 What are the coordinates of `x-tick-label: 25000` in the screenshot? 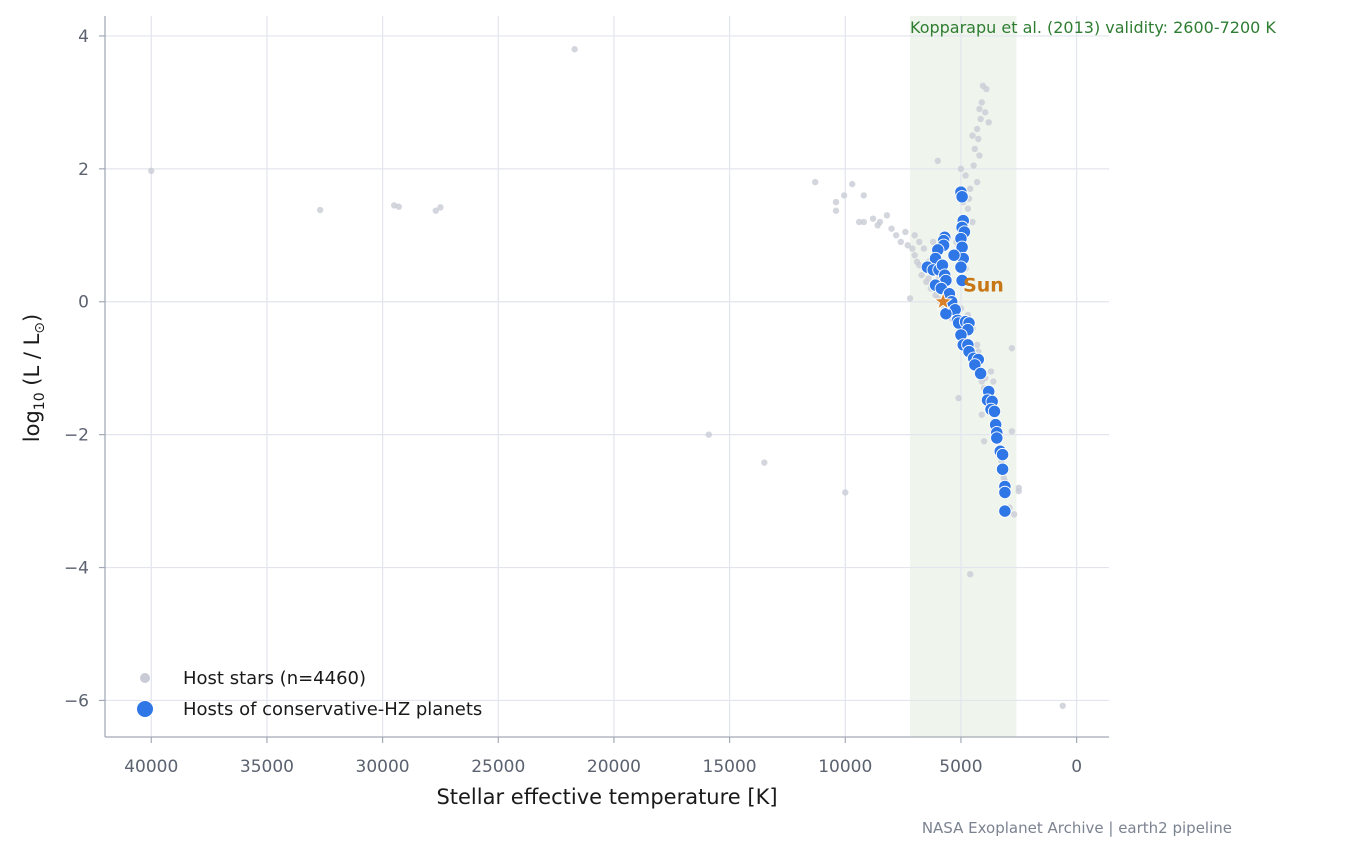 It's located at (498, 767).